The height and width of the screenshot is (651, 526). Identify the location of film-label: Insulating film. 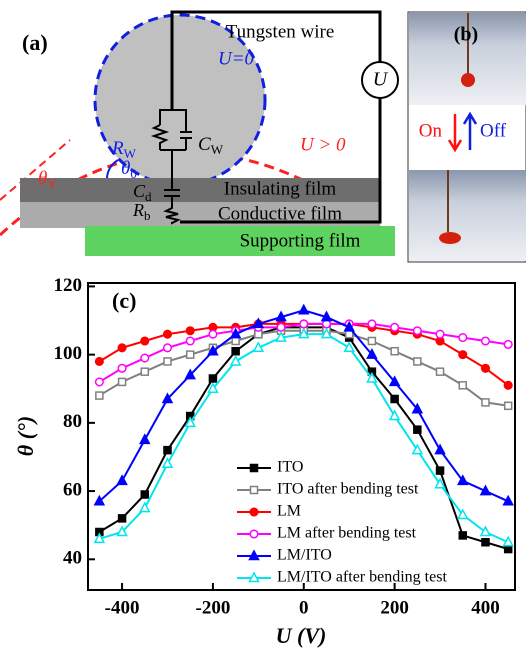
(280, 188).